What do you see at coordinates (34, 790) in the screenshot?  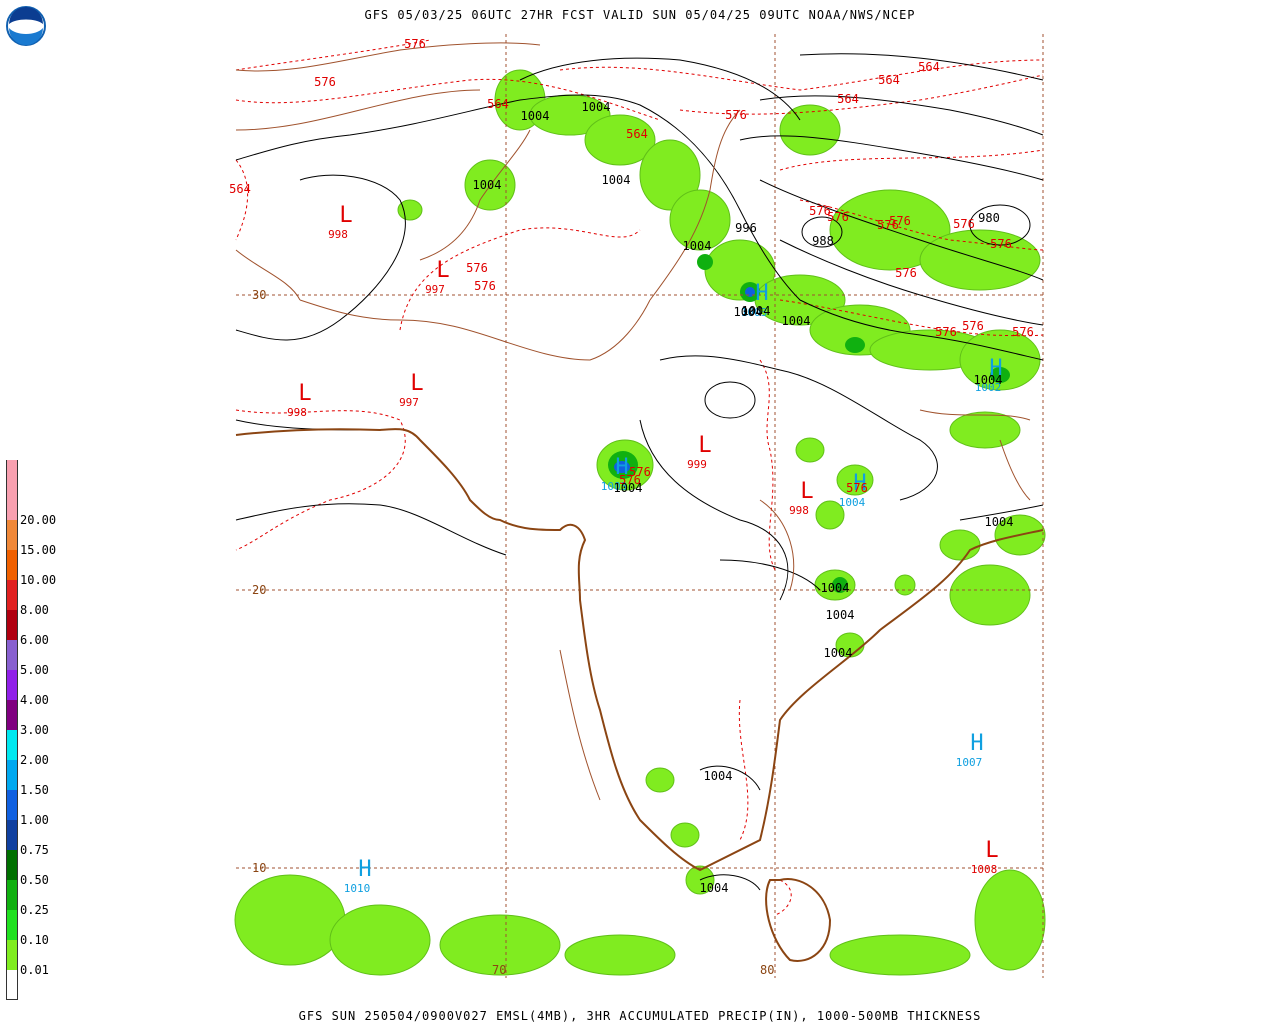 I see `legend-label: 1.50` at bounding box center [34, 790].